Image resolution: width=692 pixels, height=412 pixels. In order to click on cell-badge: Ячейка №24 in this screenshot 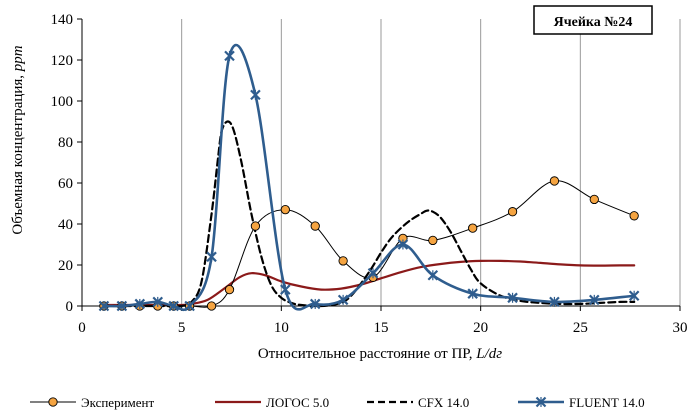, I will do `click(593, 20)`.